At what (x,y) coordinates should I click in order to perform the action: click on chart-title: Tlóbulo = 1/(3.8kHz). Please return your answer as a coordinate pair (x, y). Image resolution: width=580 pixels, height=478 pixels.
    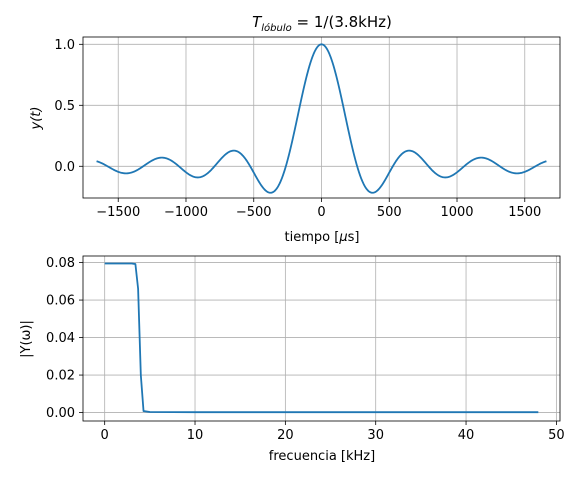
    Looking at the image, I should click on (322, 23).